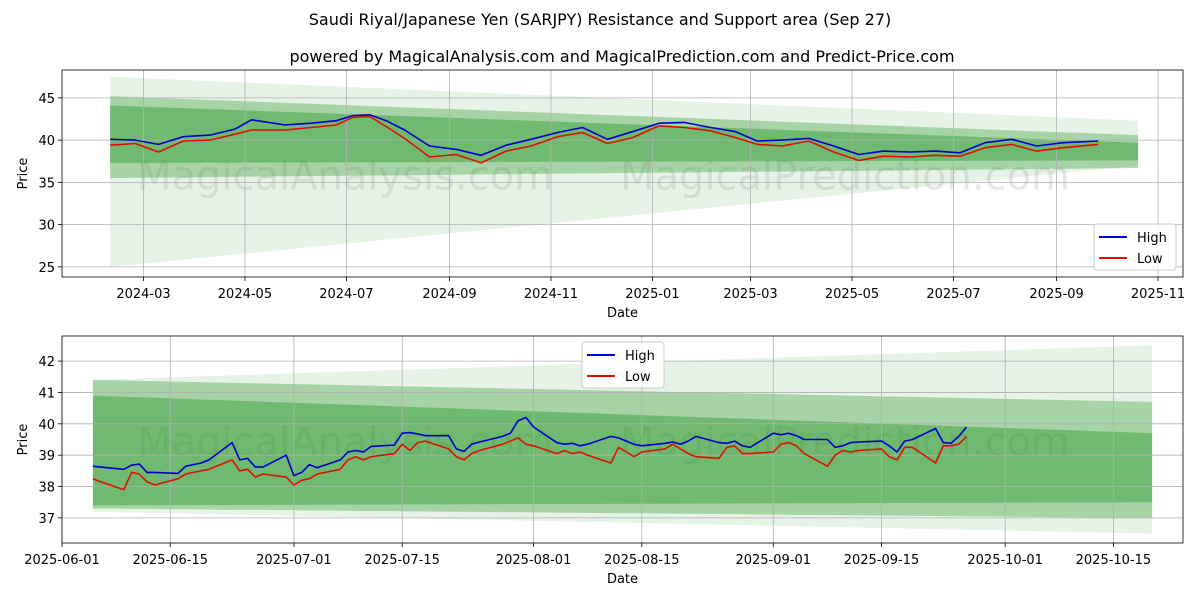 The width and height of the screenshot is (1200, 600). Describe the element at coordinates (953, 294) in the screenshot. I see `x-tick-label: 2025-07` at that location.